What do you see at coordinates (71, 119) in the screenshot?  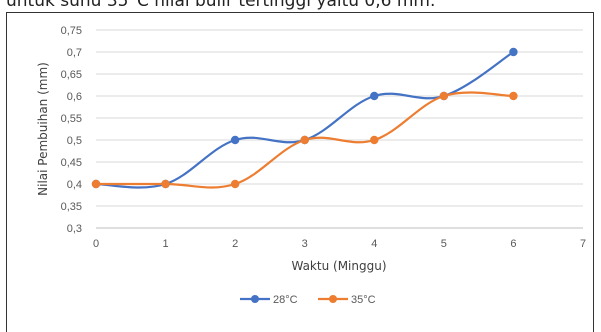 I see `y-tick-label: 0,55` at bounding box center [71, 119].